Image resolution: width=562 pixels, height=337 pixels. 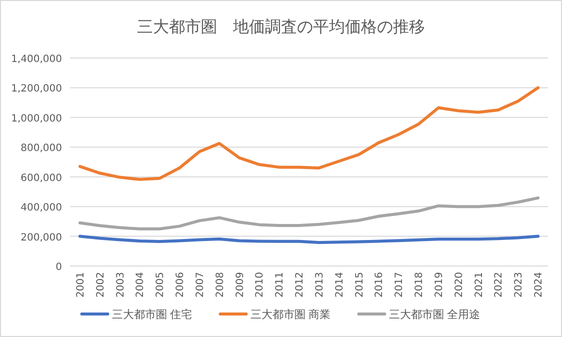 I want to click on x-tick-label: 2006, so click(x=180, y=285).